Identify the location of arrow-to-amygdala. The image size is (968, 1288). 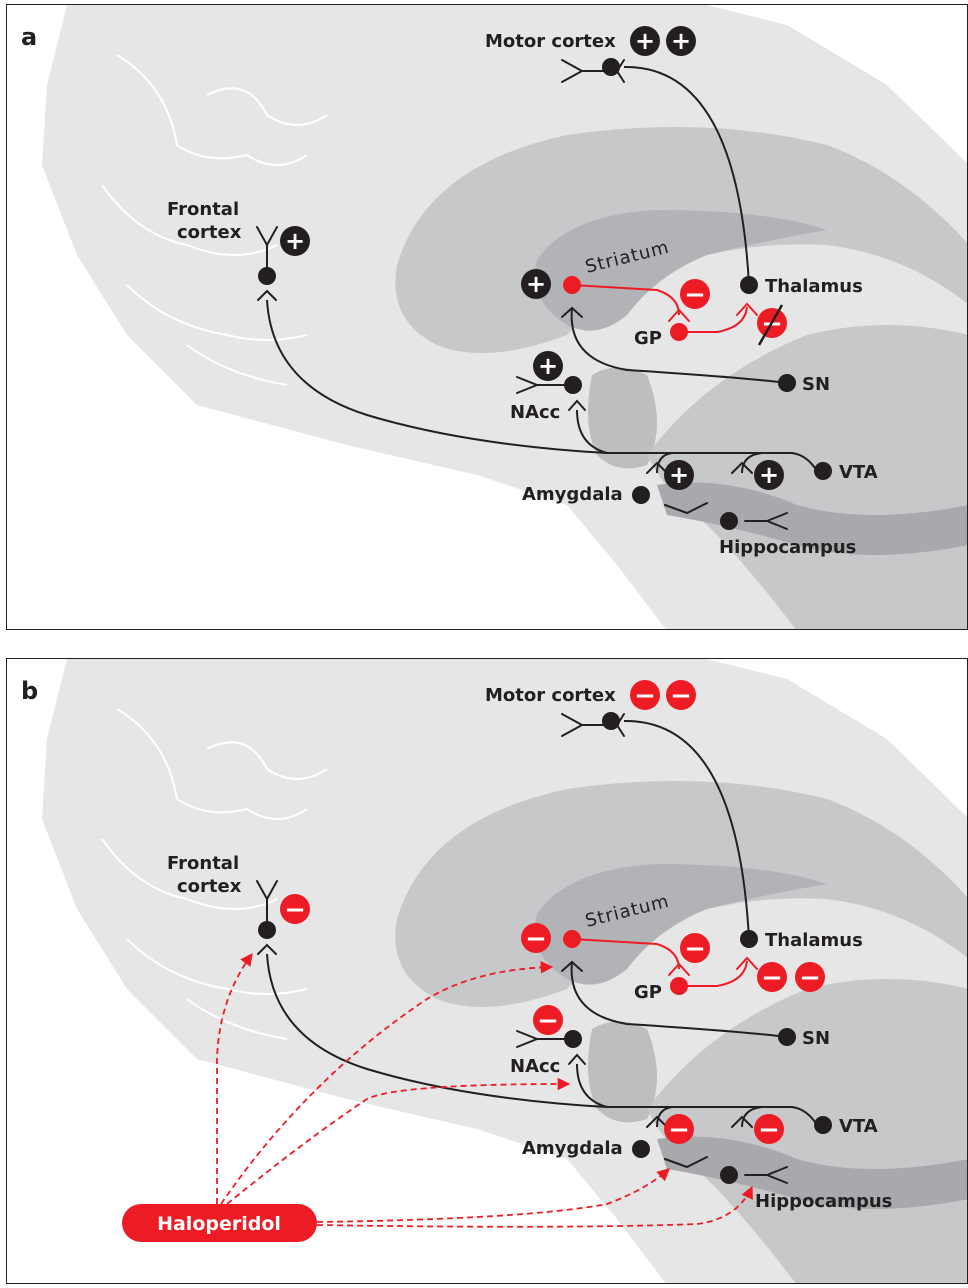
(493, 1195).